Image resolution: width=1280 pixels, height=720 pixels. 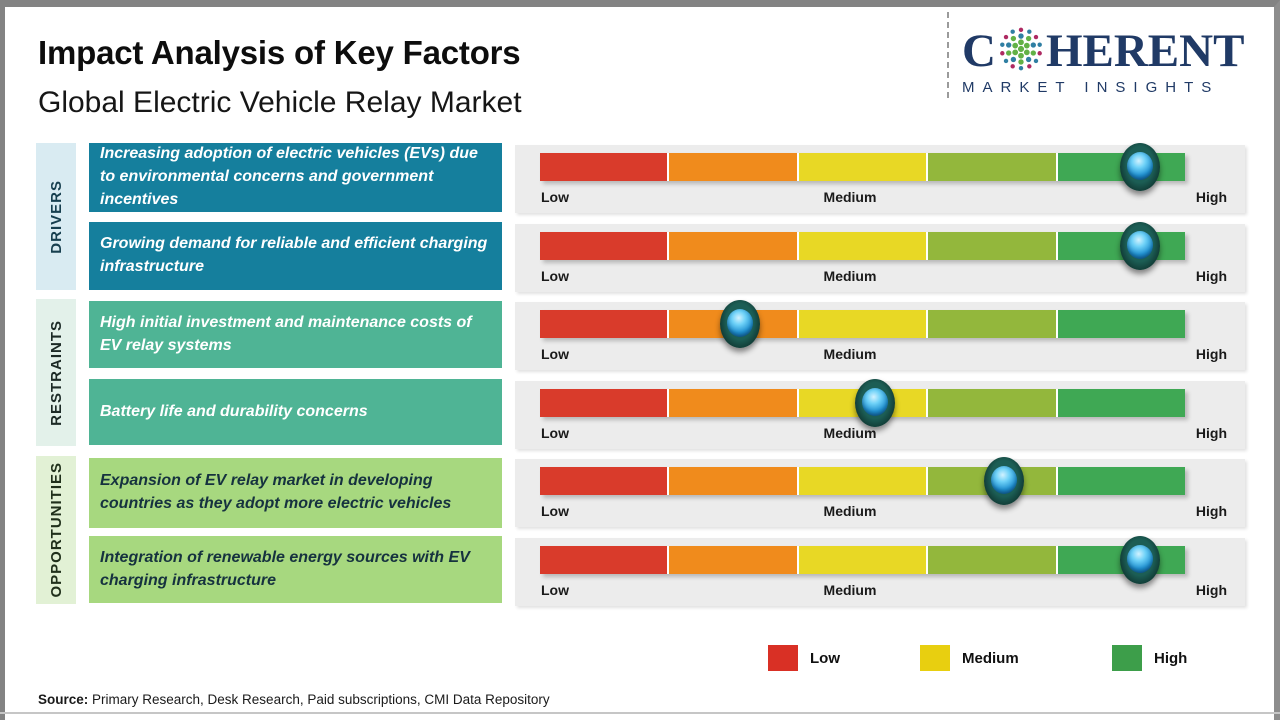 I want to click on coherent-globe-icon, so click(x=1021, y=49).